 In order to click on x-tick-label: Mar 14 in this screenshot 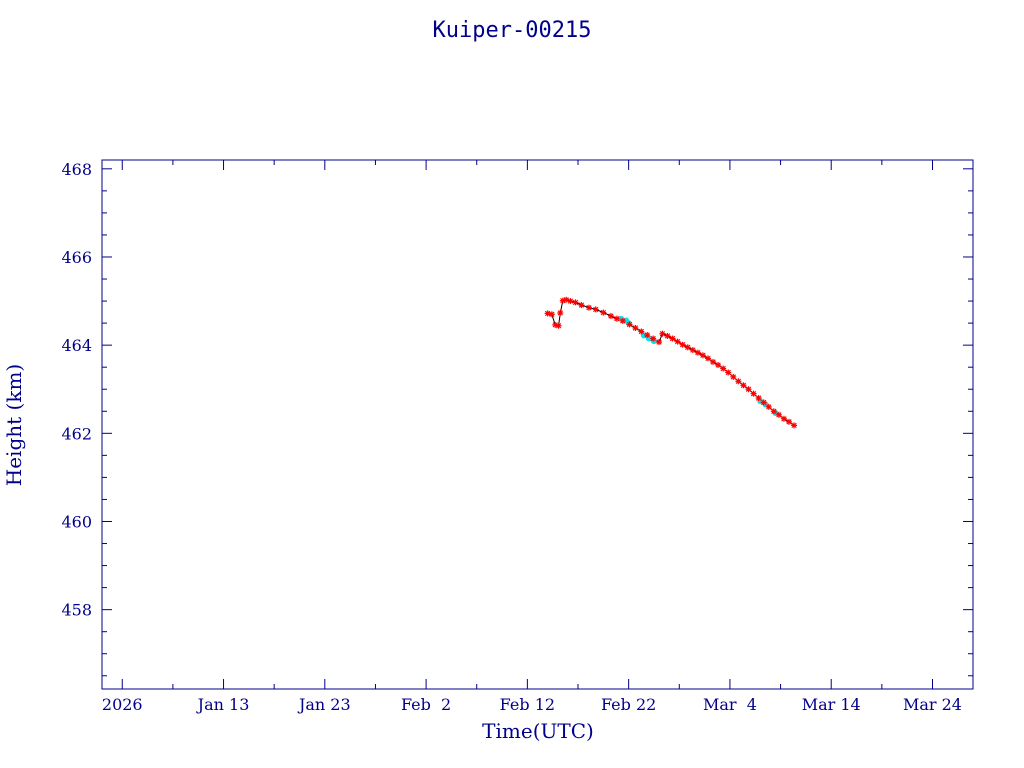, I will do `click(831, 704)`.